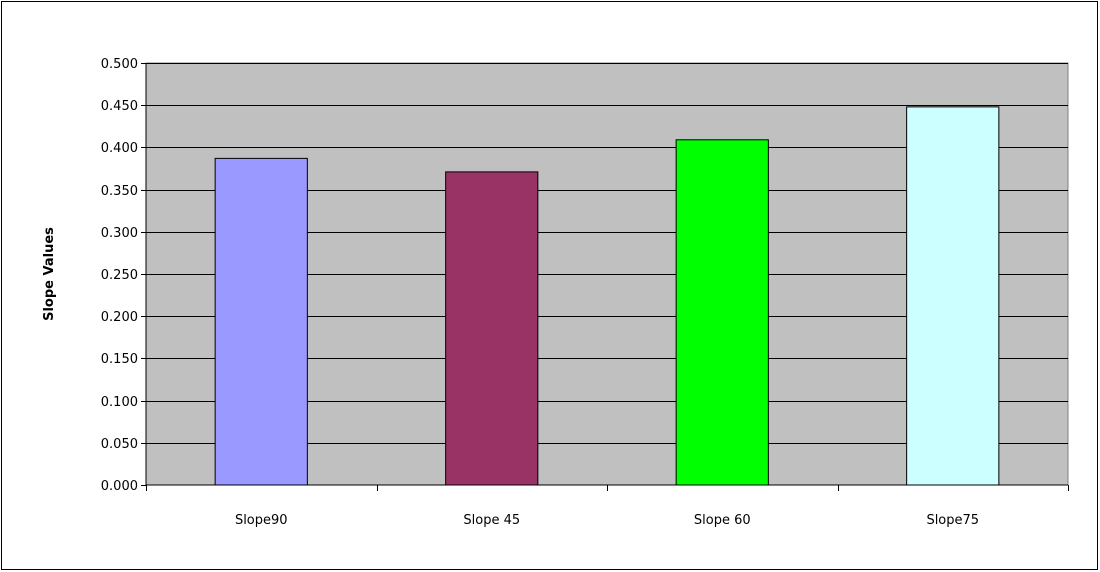  I want to click on x-tick-labels: Slope90 Slope 45 Slope 60 Slope75, so click(607, 520).